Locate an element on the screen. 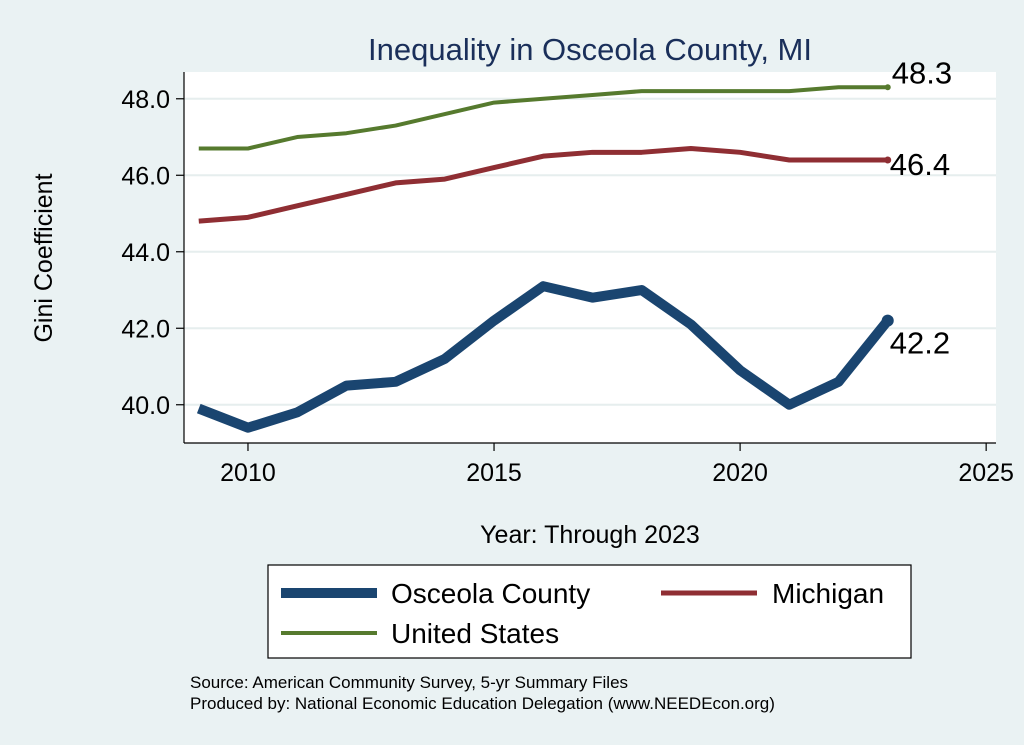 This screenshot has width=1024, height=745. x-axis-ticks: 2010 2015 2020 2025 is located at coordinates (617, 465).